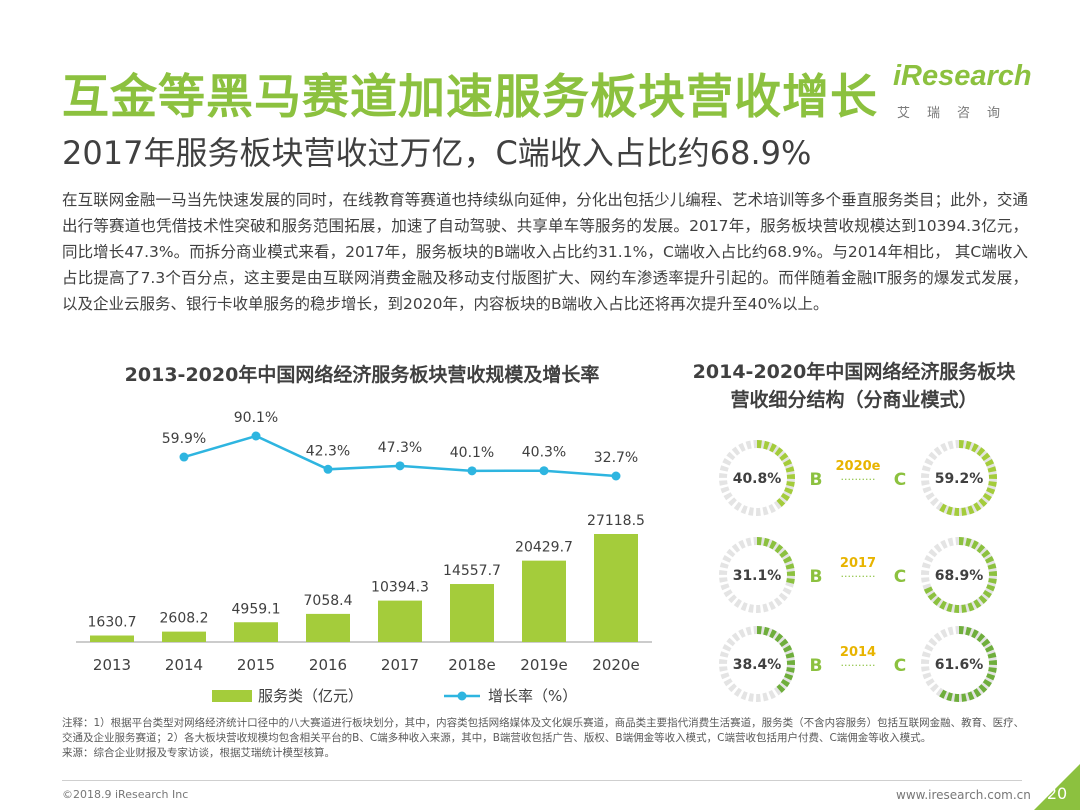 This screenshot has width=1080, height=810. What do you see at coordinates (858, 652) in the screenshot?
I see `year-label: 2014` at bounding box center [858, 652].